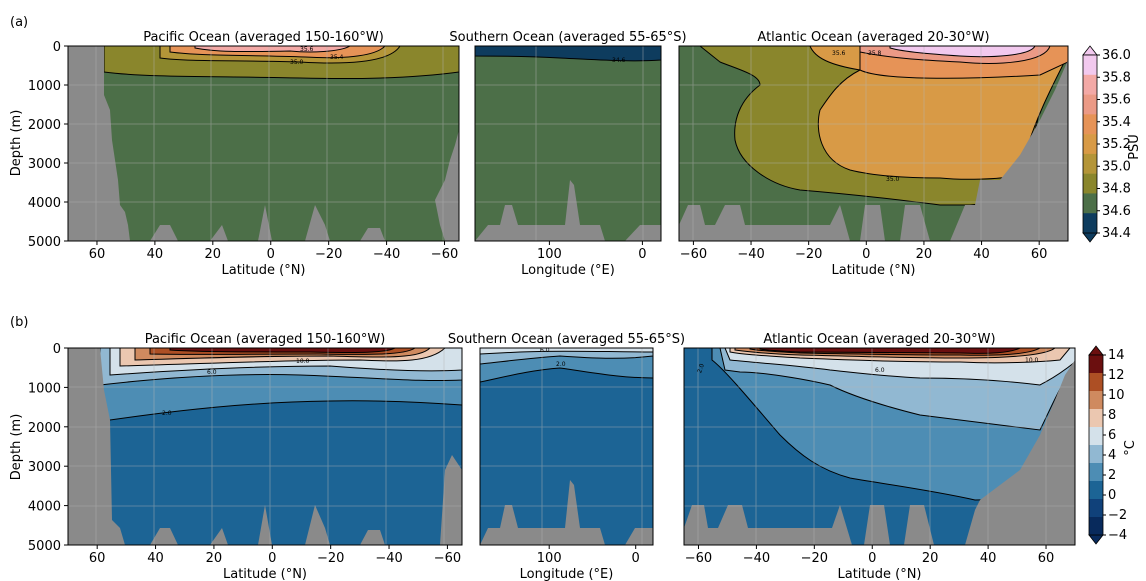  Describe the element at coordinates (19, 322) in the screenshot. I see `panel-b-label: (b)` at that location.